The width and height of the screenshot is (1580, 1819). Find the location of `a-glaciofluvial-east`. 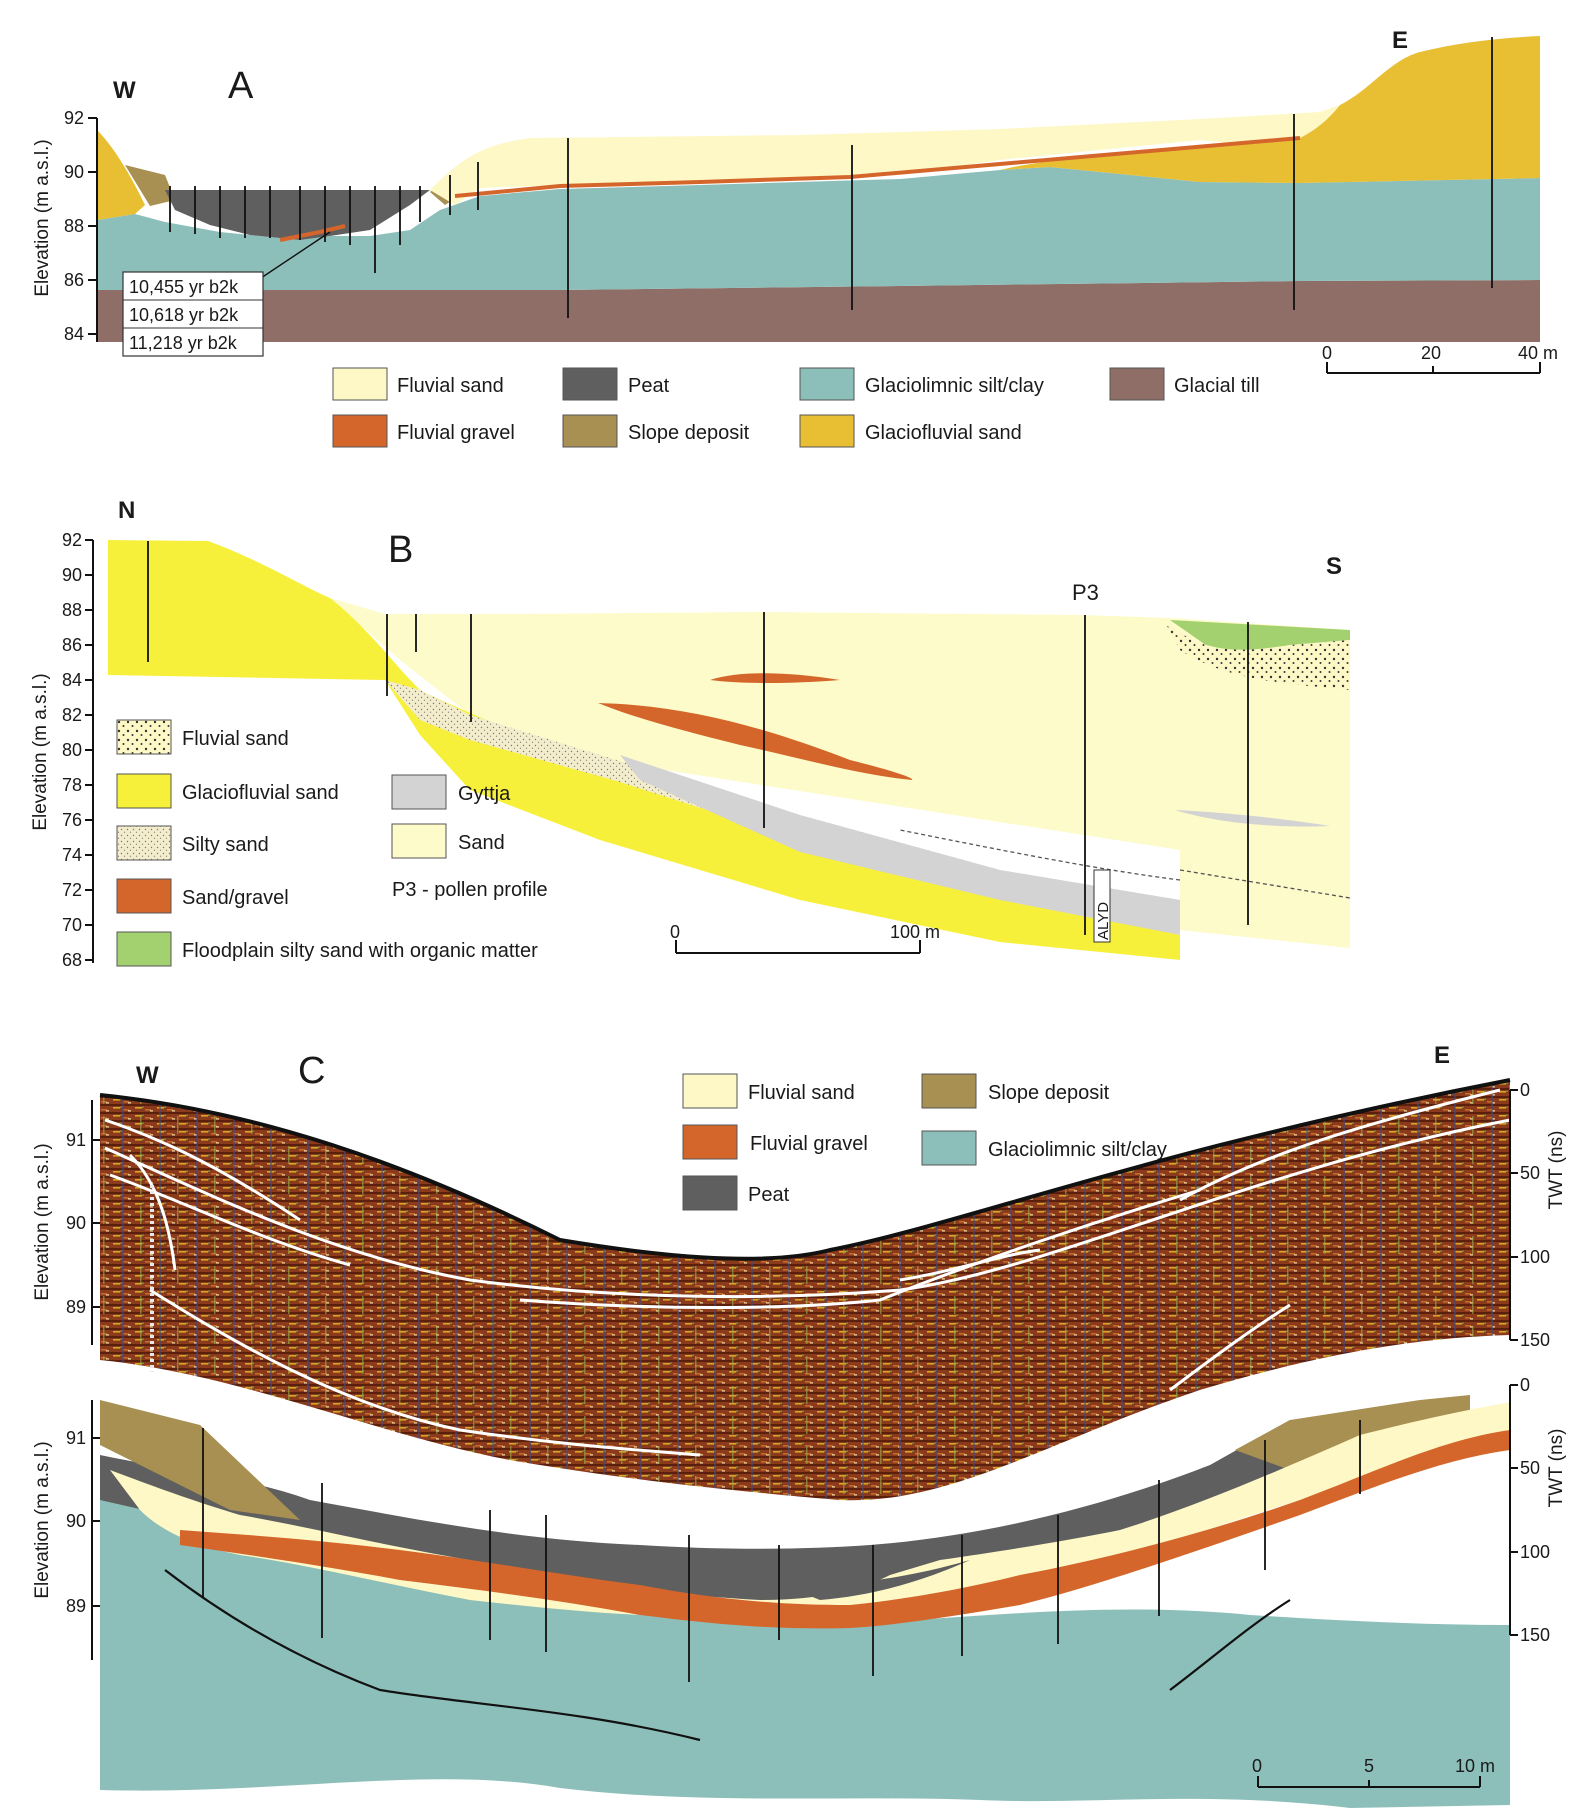

a-glaciofluvial-east is located at coordinates (1270, 109).